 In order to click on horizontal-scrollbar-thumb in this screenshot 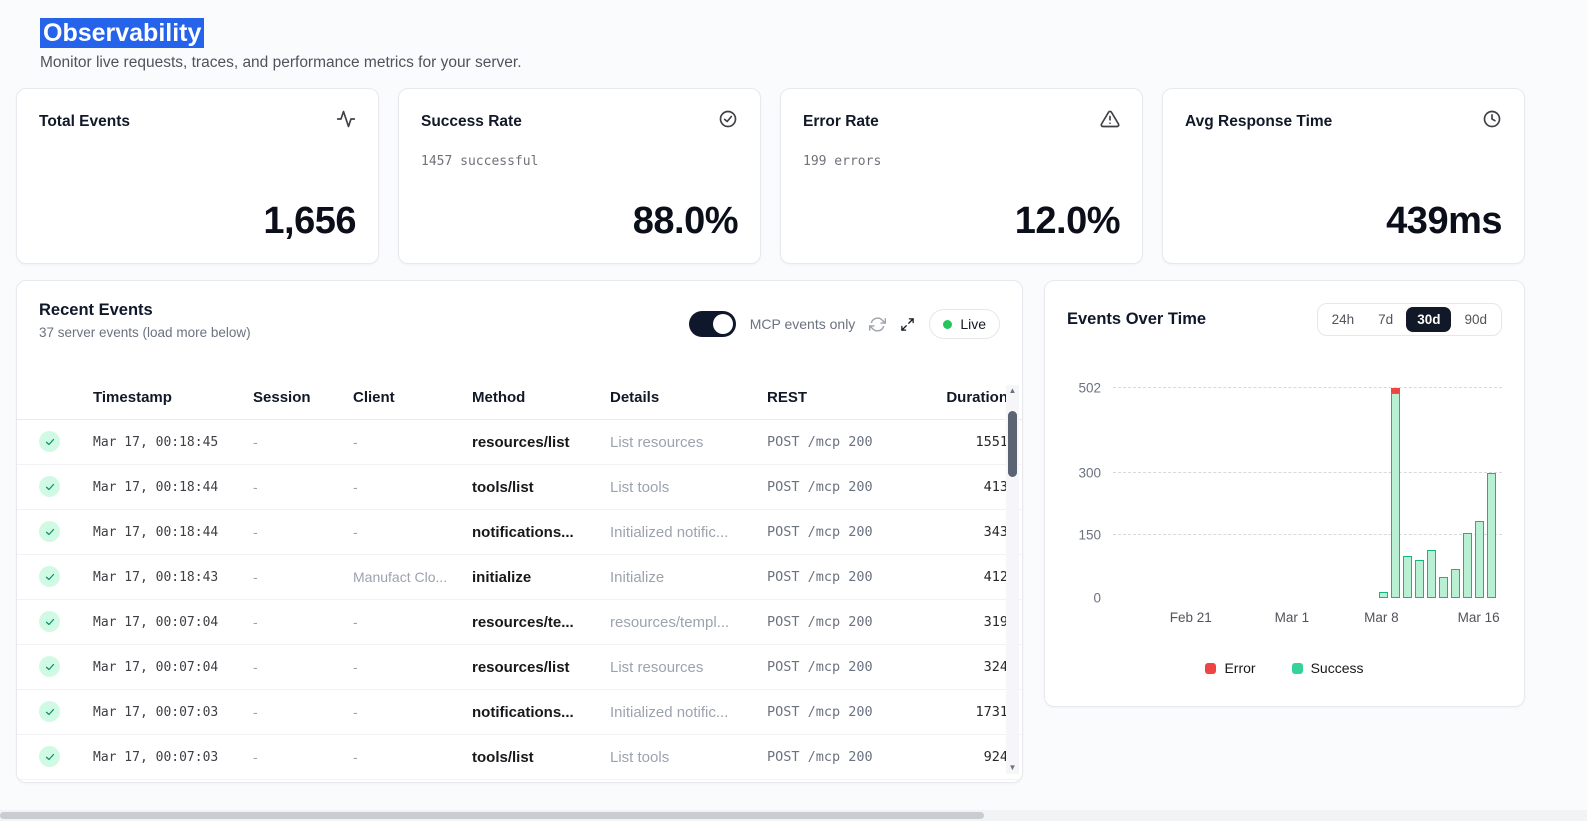, I will do `click(492, 815)`.